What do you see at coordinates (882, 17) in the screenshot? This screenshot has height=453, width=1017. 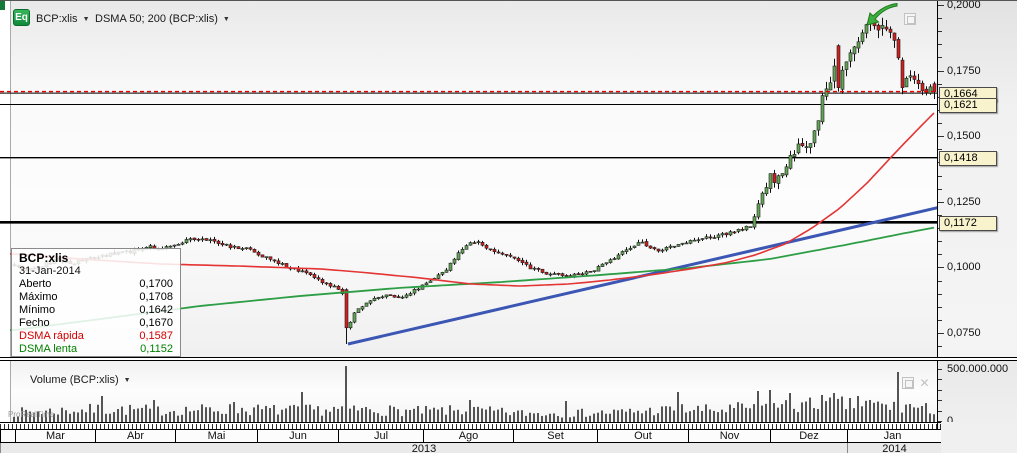 I see `green-arrow-annotation` at bounding box center [882, 17].